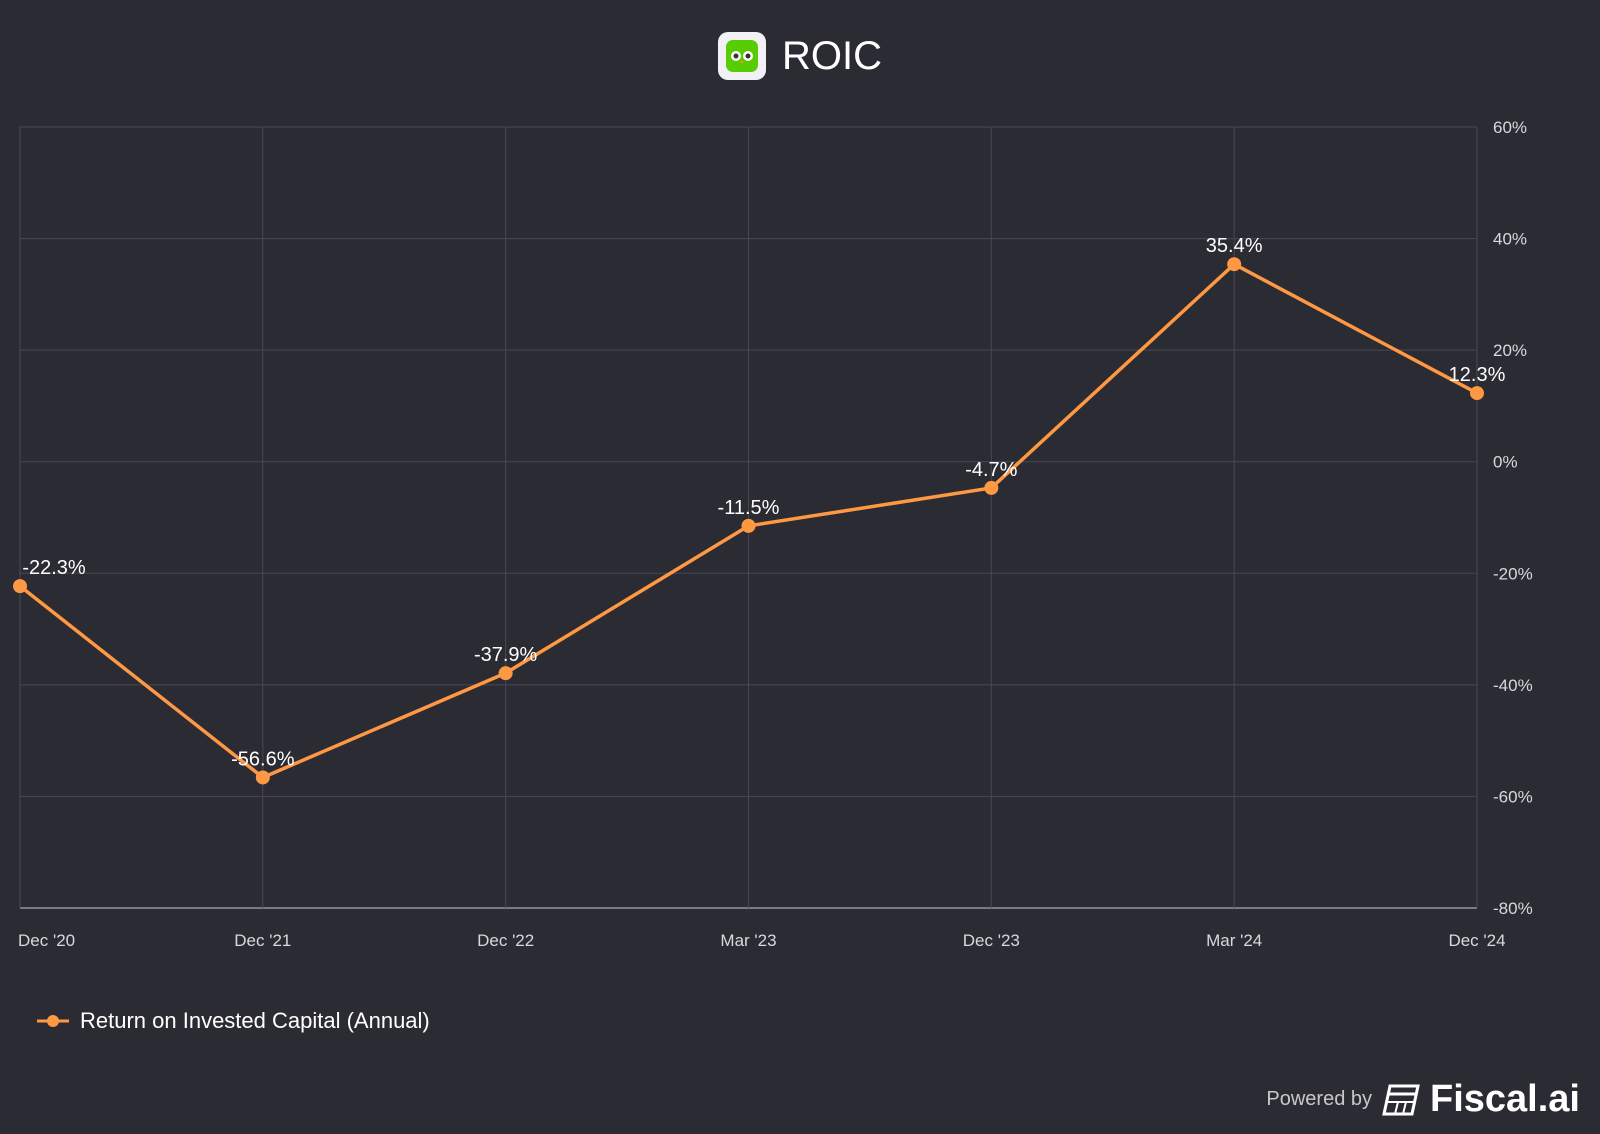  What do you see at coordinates (1423, 1099) in the screenshot?
I see `footer: Powered by Fiscal.ai` at bounding box center [1423, 1099].